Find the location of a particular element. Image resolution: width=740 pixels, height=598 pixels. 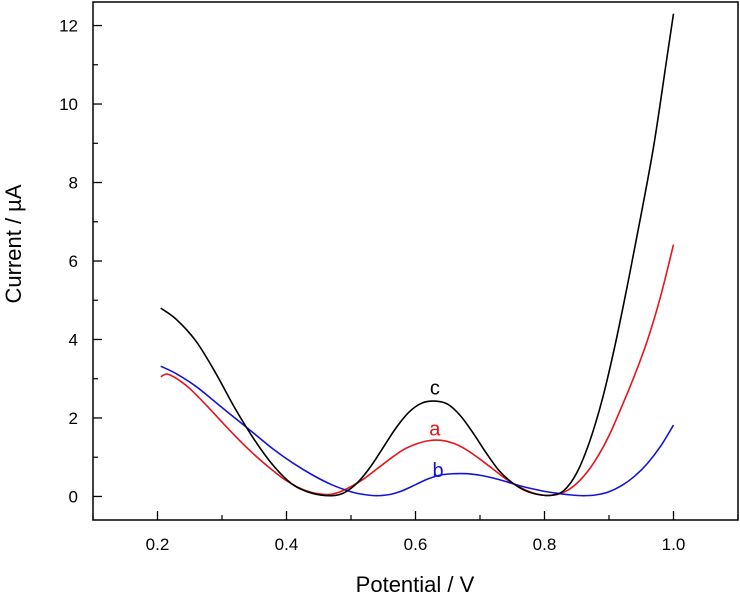

y-tick-label: 10 is located at coordinates (68, 104).